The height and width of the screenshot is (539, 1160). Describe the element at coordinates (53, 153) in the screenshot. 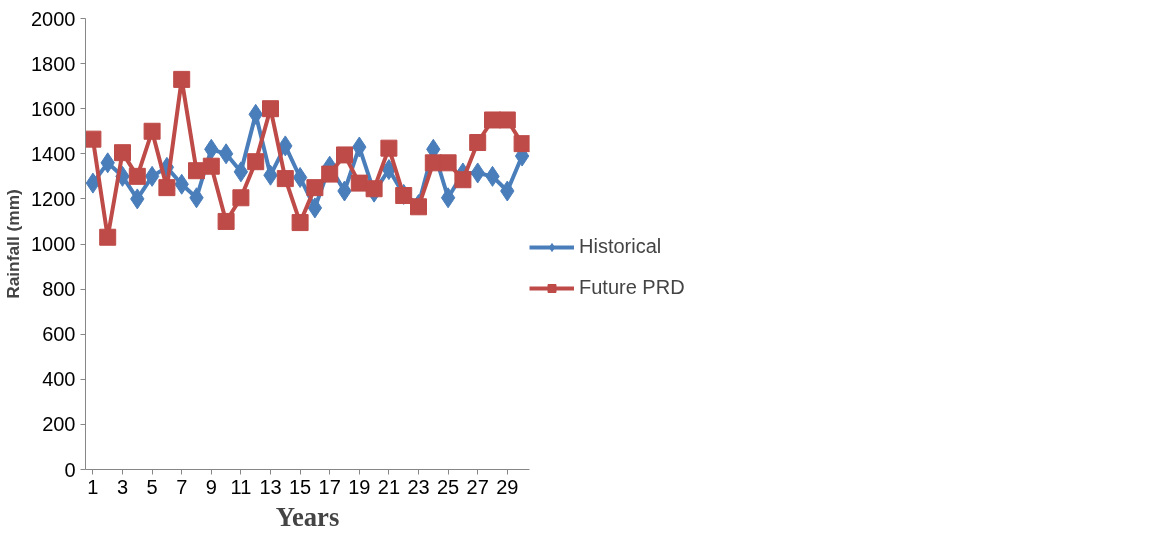

I see `y-tick-label: 1400` at that location.